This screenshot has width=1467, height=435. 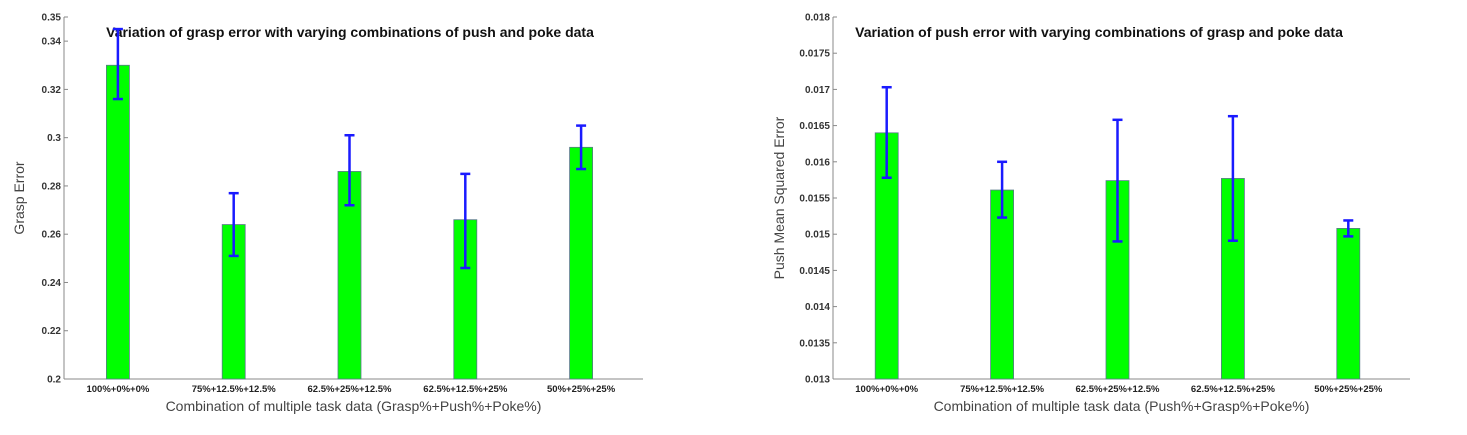 I want to click on y-tick-label: 0.014, so click(x=817, y=307).